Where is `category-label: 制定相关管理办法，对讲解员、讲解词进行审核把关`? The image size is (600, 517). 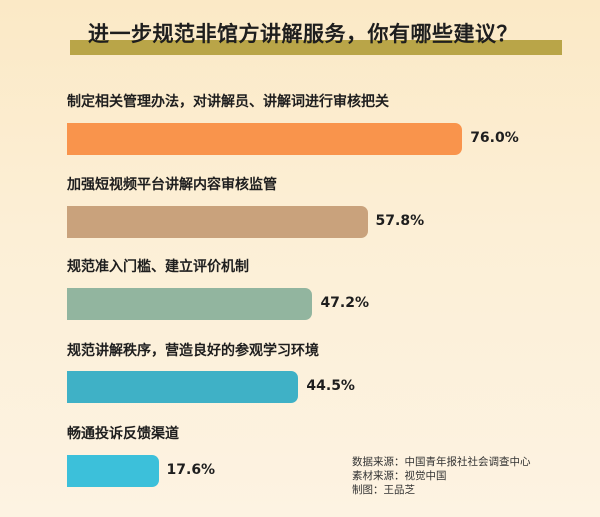
category-label: 制定相关管理办法，对讲解员、讲解词进行审核把关 is located at coordinates (228, 102).